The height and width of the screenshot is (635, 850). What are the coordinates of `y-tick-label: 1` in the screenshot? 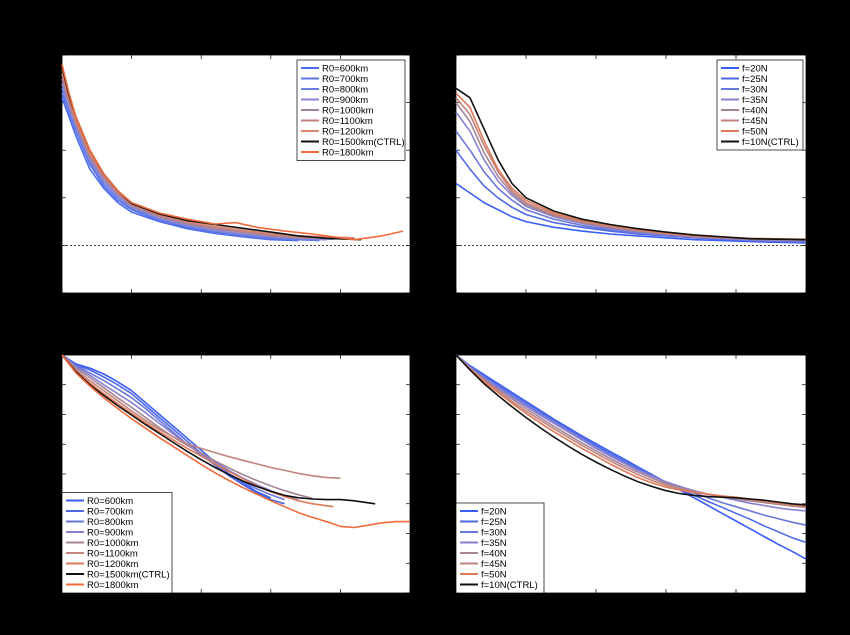 It's located at (448, 356).